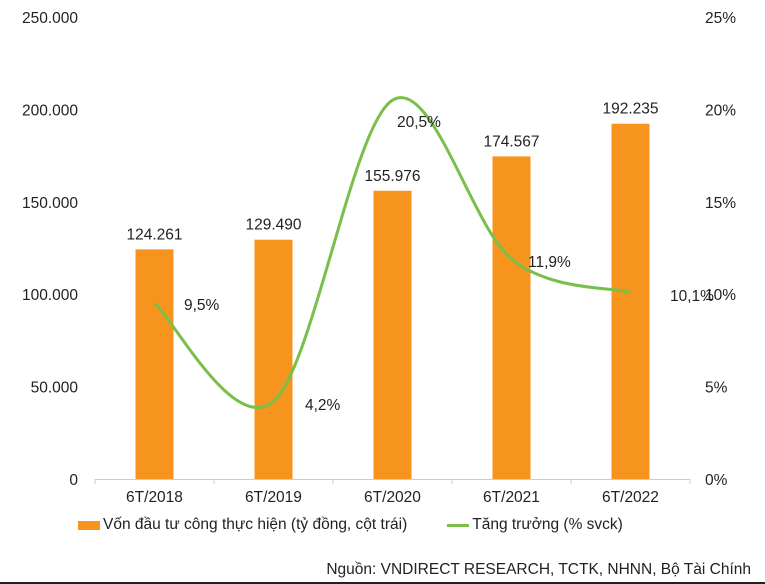 The height and width of the screenshot is (584, 765). What do you see at coordinates (392, 176) in the screenshot?
I see `bar-data-label: 155.976` at bounding box center [392, 176].